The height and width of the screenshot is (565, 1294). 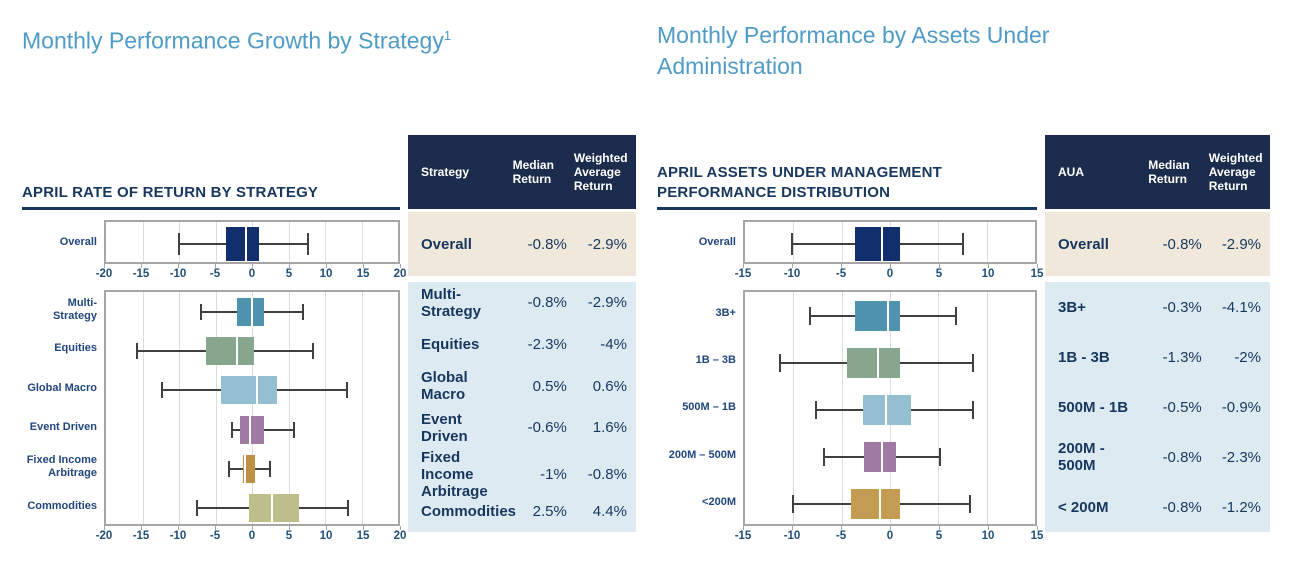 What do you see at coordinates (709, 407) in the screenshot?
I see `category-label-line: 500M – 1B` at bounding box center [709, 407].